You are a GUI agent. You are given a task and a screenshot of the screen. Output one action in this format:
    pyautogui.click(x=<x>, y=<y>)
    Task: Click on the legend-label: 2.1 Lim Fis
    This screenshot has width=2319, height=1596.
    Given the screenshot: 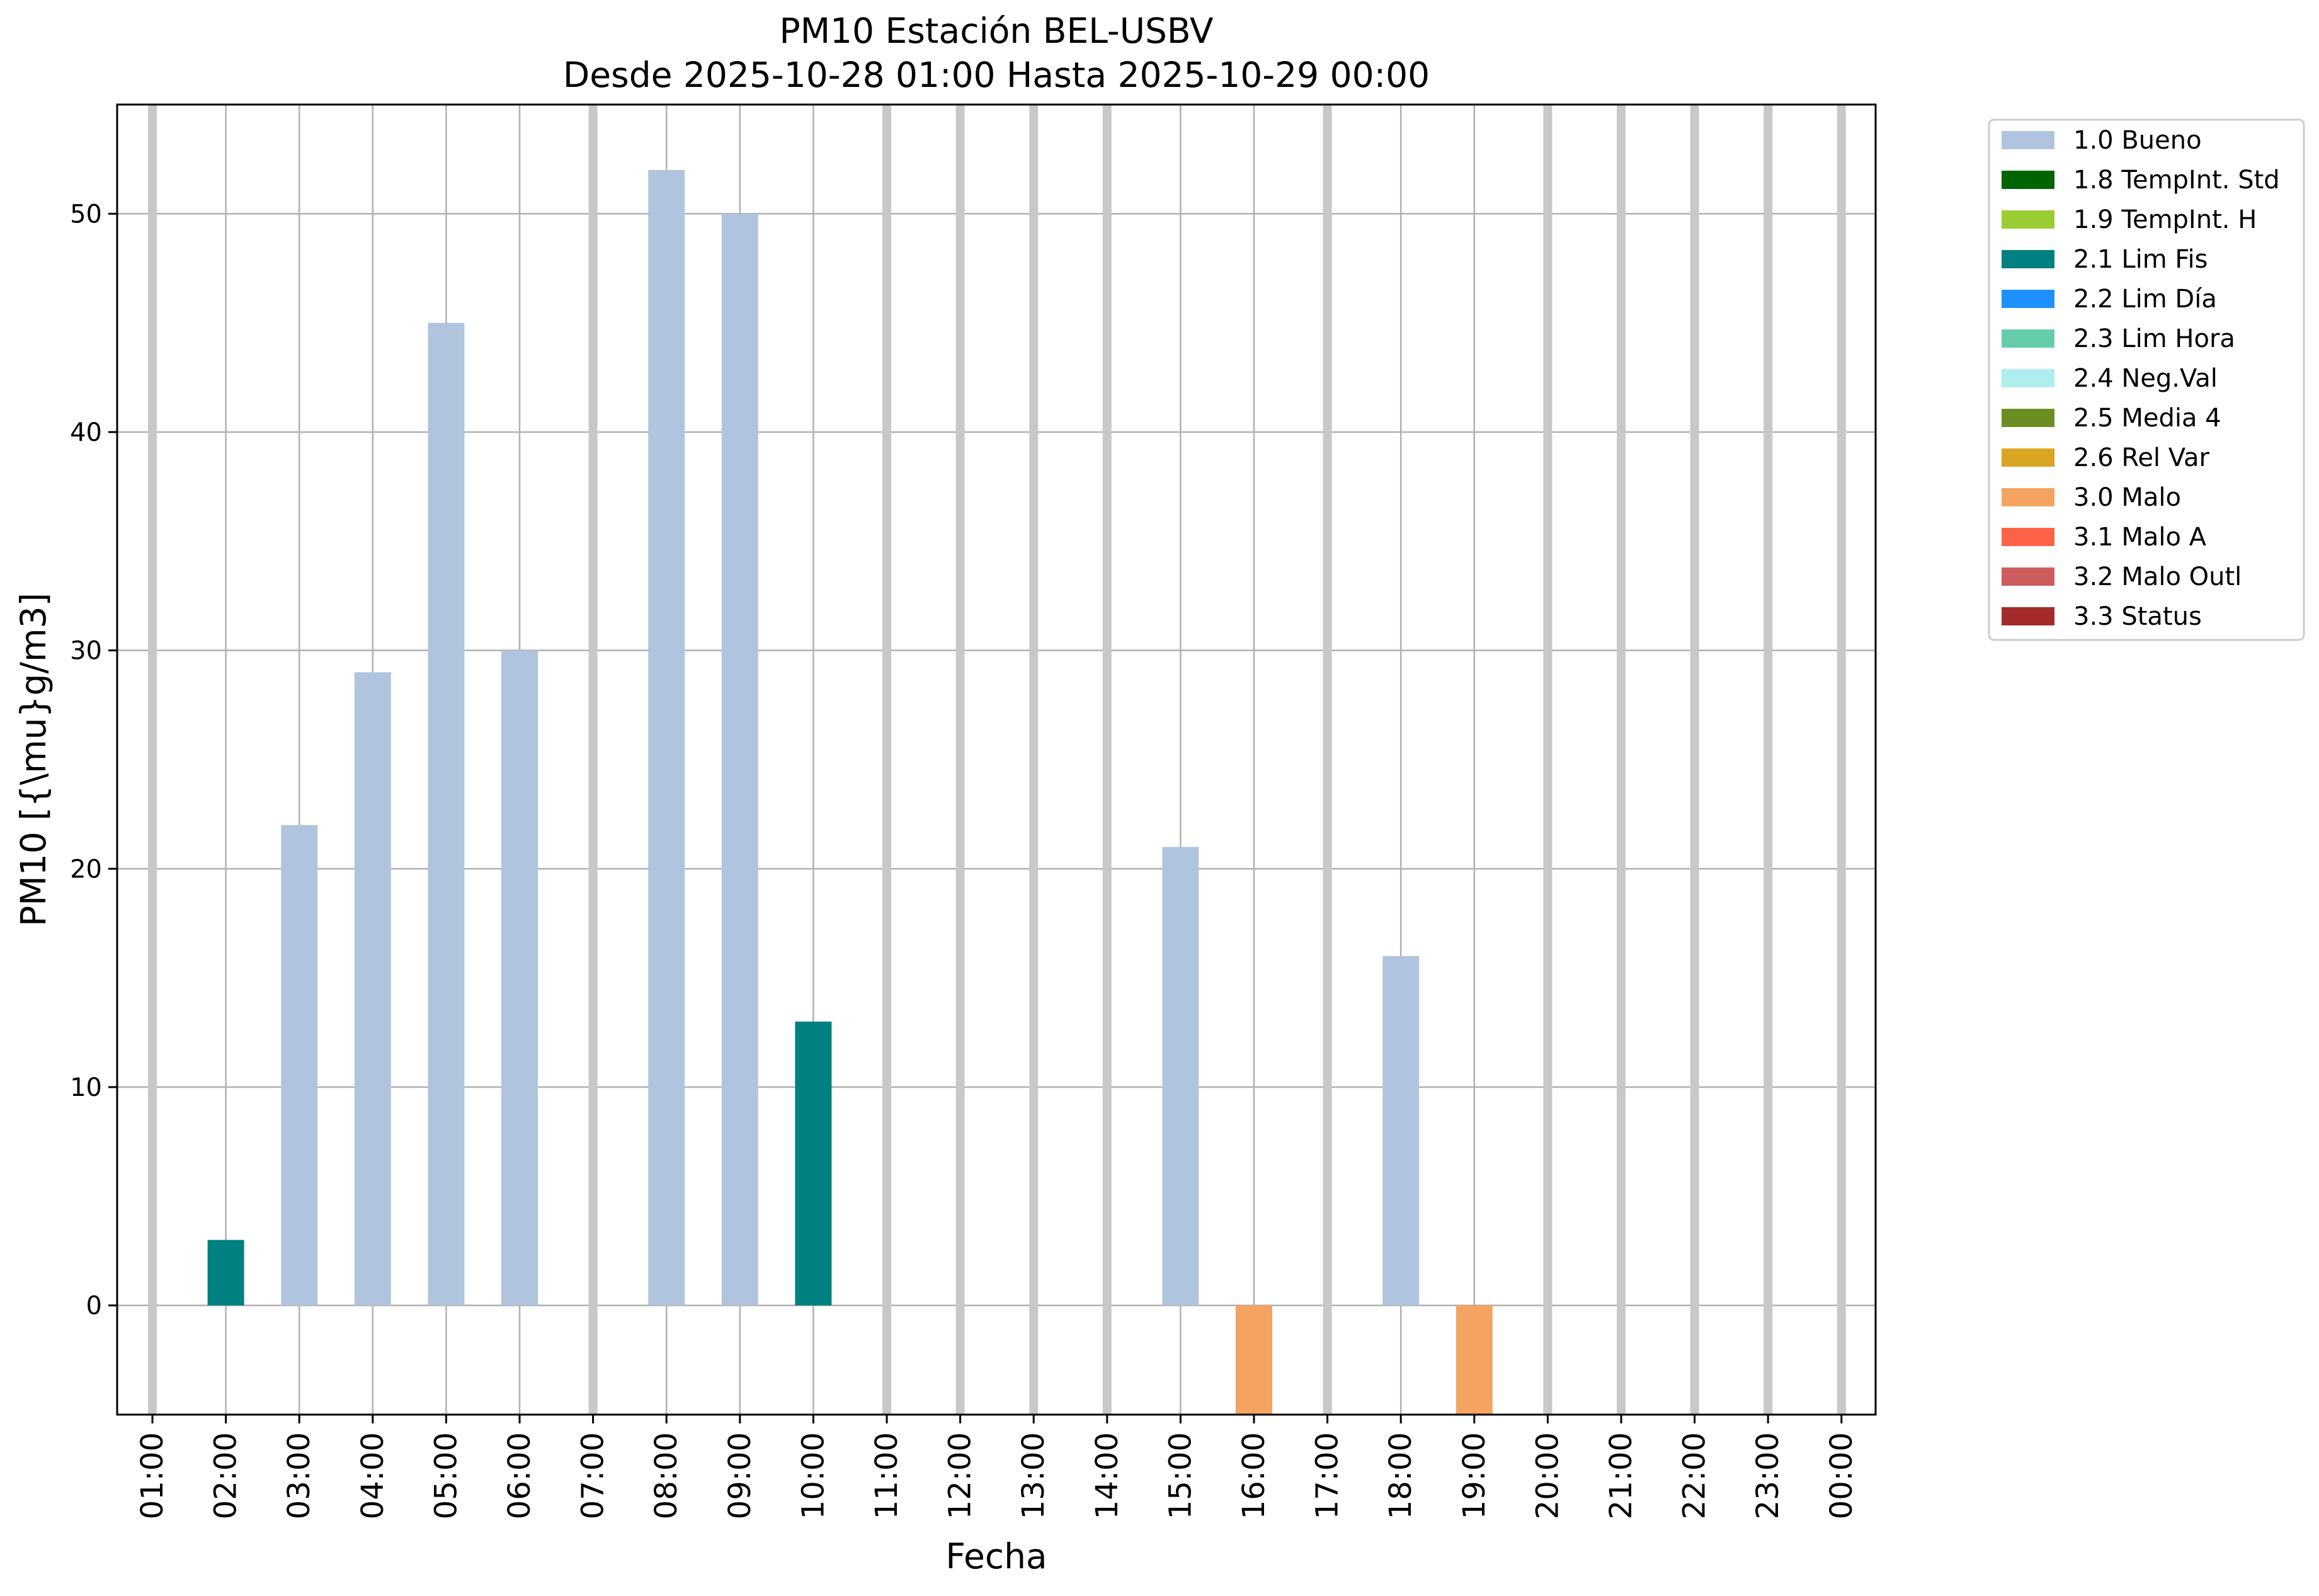 What is the action you would take?
    pyautogui.click(x=2140, y=259)
    